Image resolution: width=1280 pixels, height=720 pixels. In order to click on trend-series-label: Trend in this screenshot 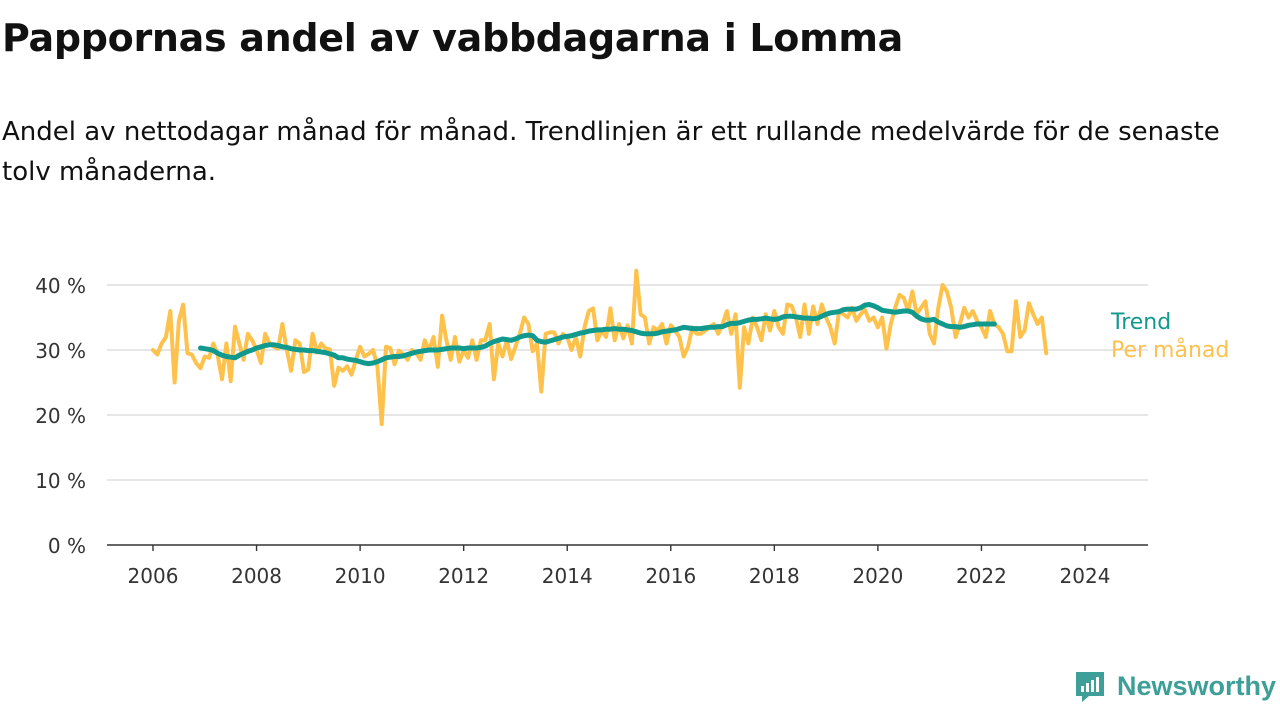, I will do `click(1140, 322)`.